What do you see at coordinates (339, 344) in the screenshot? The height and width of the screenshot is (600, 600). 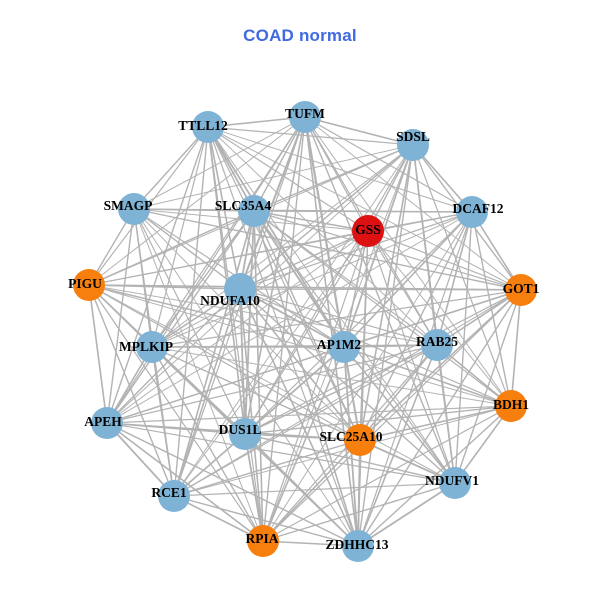 I see `node-label-ap1m2: AP1M2` at bounding box center [339, 344].